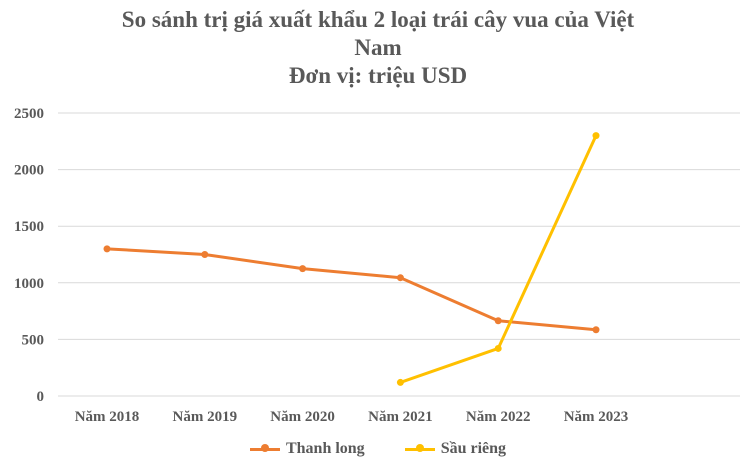 This screenshot has height=469, width=756. What do you see at coordinates (264, 448) in the screenshot?
I see `legend-marker-thanh-long` at bounding box center [264, 448].